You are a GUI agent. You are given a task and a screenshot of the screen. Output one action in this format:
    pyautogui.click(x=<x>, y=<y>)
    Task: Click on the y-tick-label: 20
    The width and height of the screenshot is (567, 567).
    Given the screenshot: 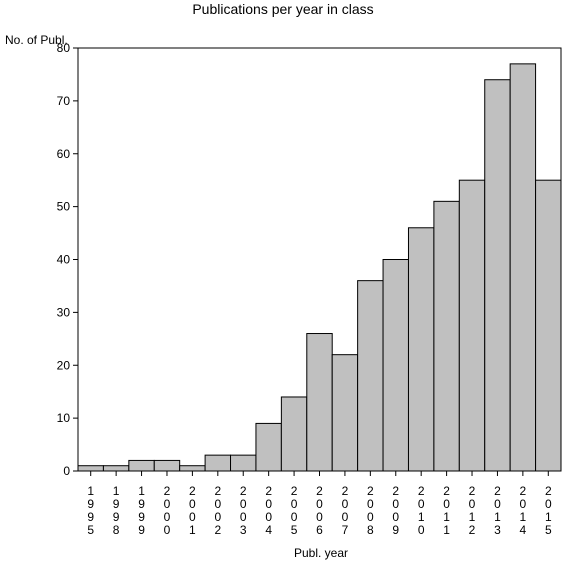 What is the action you would take?
    pyautogui.click(x=64, y=365)
    